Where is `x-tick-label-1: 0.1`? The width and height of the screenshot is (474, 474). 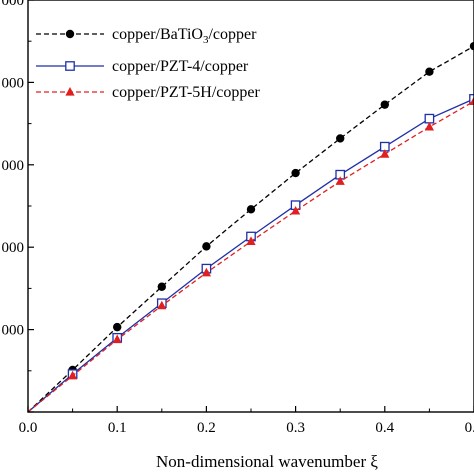 x-tick-label-1: 0.1 is located at coordinates (117, 428).